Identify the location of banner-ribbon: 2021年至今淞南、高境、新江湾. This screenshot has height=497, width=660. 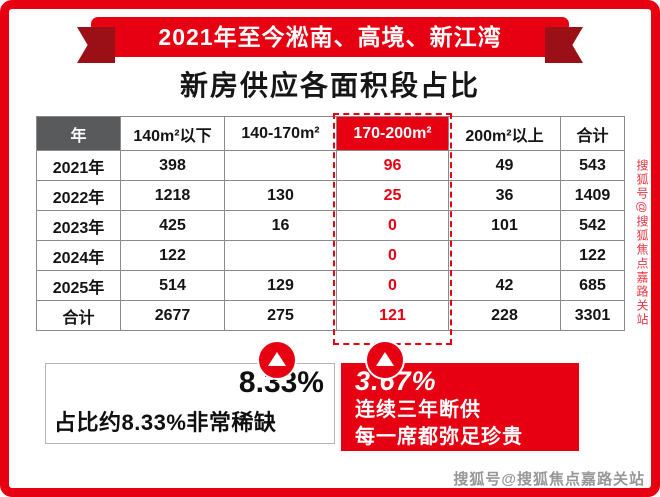
(330, 37).